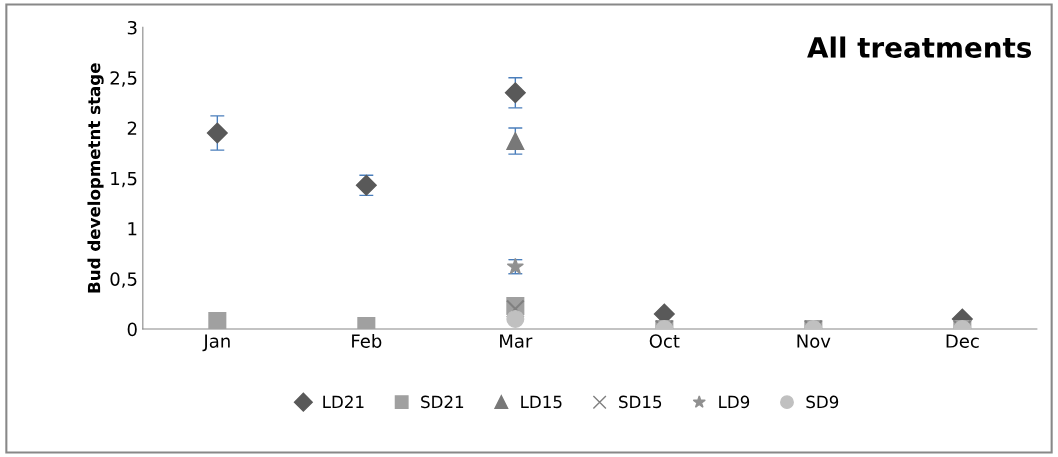 Image resolution: width=1058 pixels, height=457 pixels. What do you see at coordinates (216, 343) in the screenshot?
I see `x-tick-label: Jan` at bounding box center [216, 343].